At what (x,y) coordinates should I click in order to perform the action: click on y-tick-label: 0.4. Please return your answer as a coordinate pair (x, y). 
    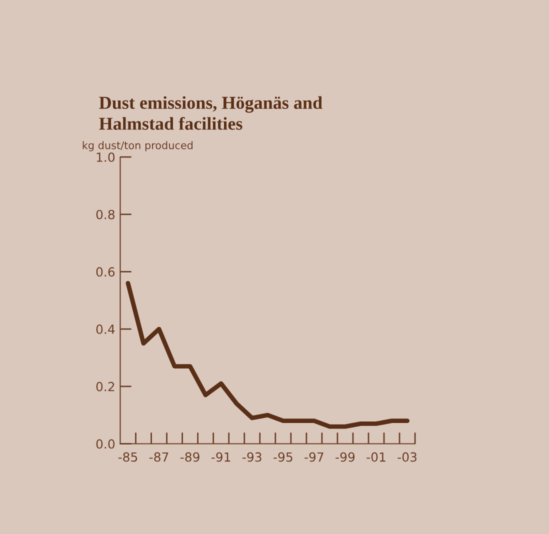
    Looking at the image, I should click on (105, 329).